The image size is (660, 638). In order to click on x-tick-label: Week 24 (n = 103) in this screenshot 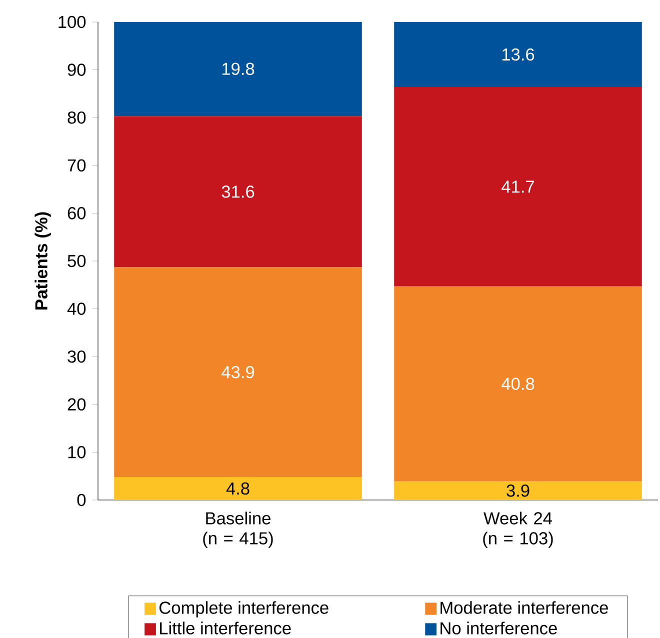, I will do `click(518, 530)`.